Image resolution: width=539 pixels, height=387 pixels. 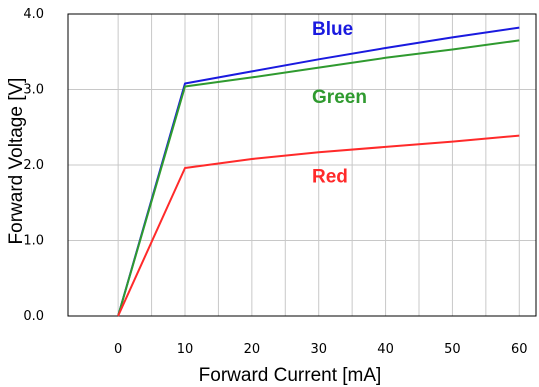 I want to click on x-tick-label: 60, so click(x=519, y=349).